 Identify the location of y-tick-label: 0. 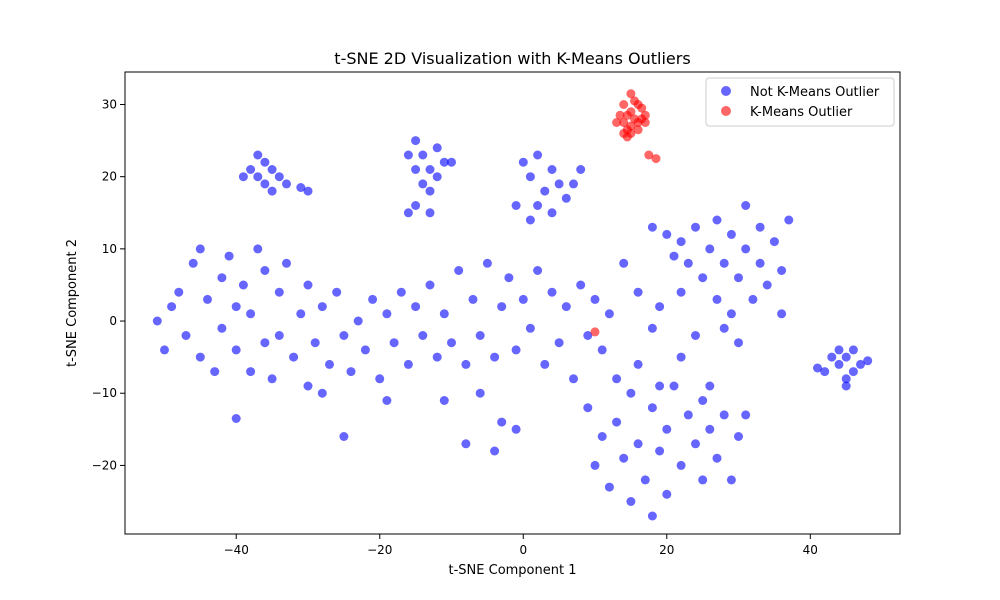
(113, 321).